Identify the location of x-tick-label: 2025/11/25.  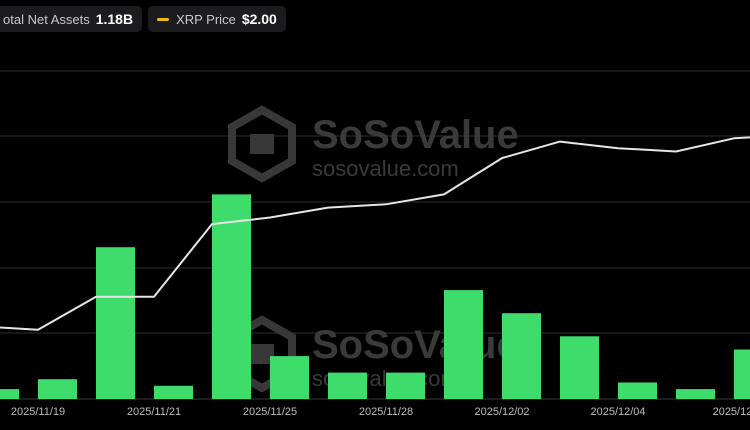
(270, 412).